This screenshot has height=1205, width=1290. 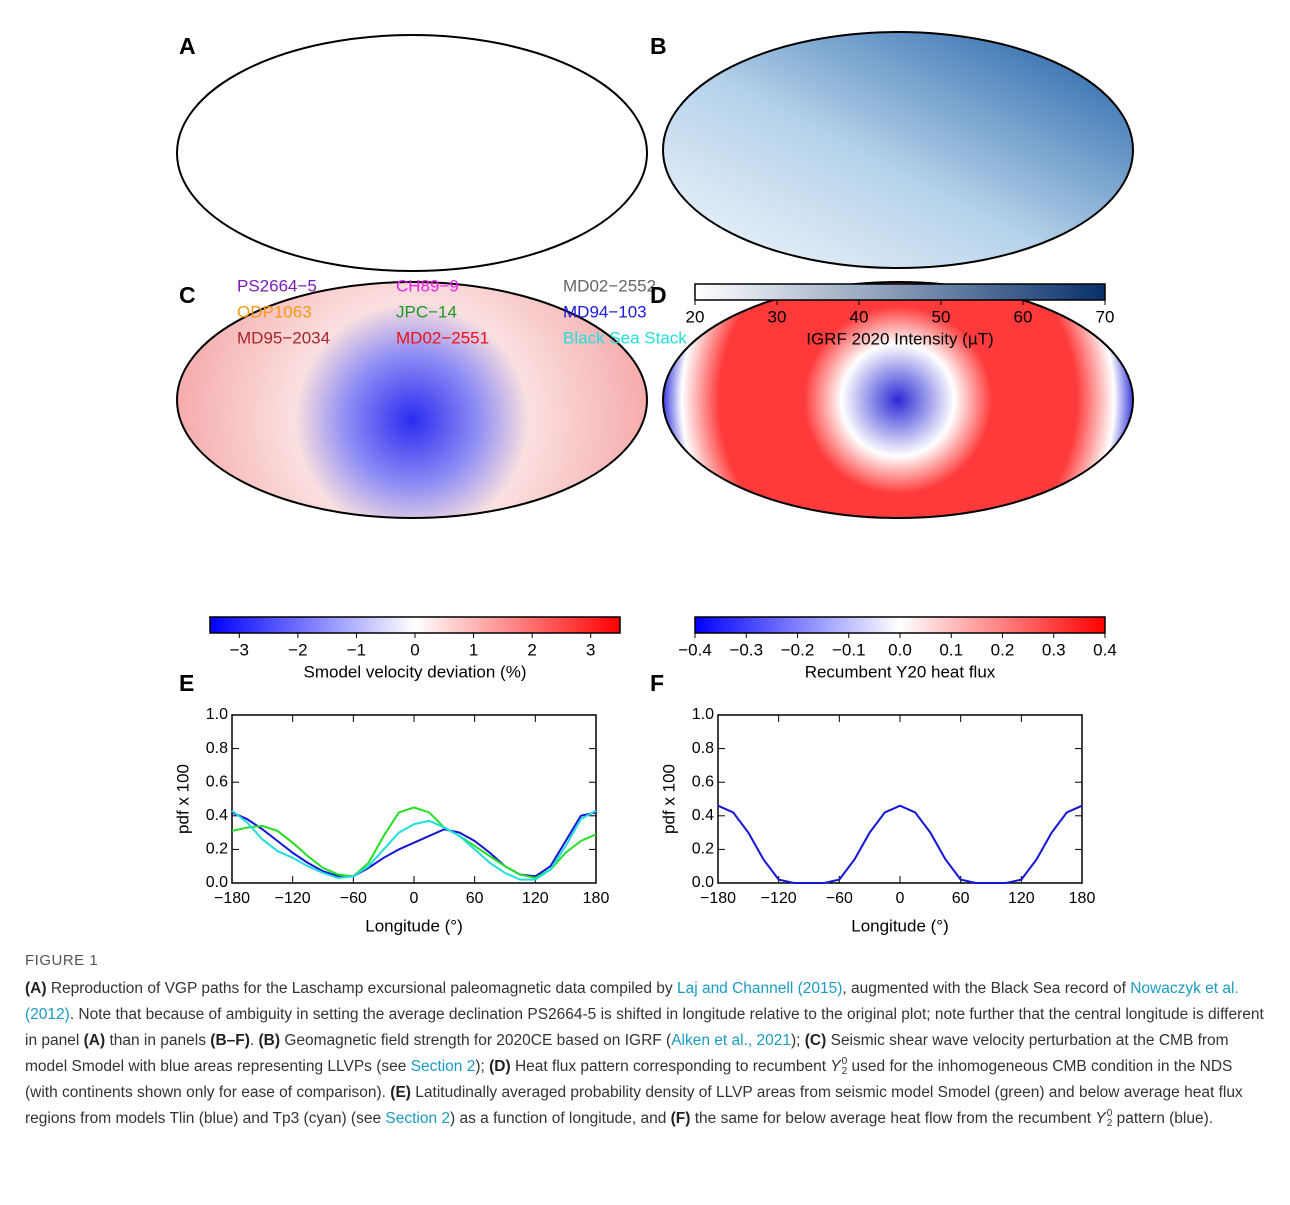 I want to click on panel-label: D, so click(x=658, y=295).